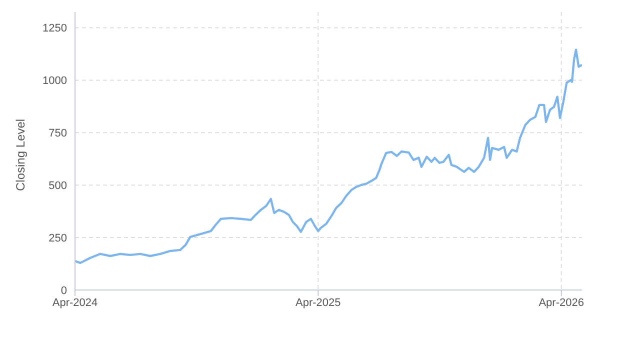 This screenshot has width=623, height=350. What do you see at coordinates (20, 154) in the screenshot?
I see `y-axis-title: Closing Level` at bounding box center [20, 154].